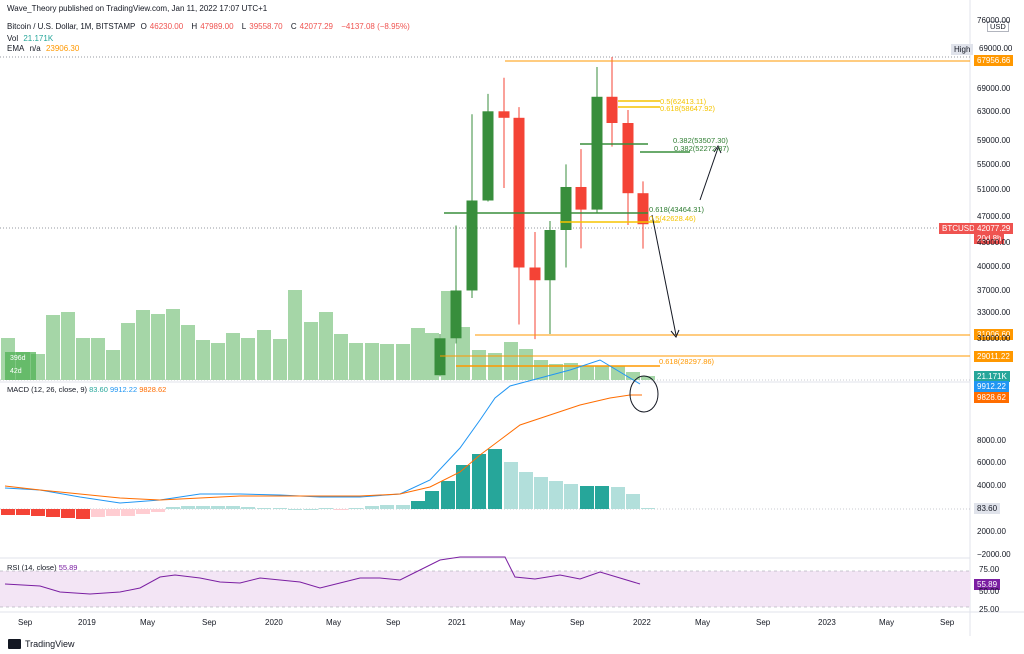 The width and height of the screenshot is (1024, 654). What do you see at coordinates (994, 20) in the screenshot?
I see `price-axis-label: 76000.00` at bounding box center [994, 20].